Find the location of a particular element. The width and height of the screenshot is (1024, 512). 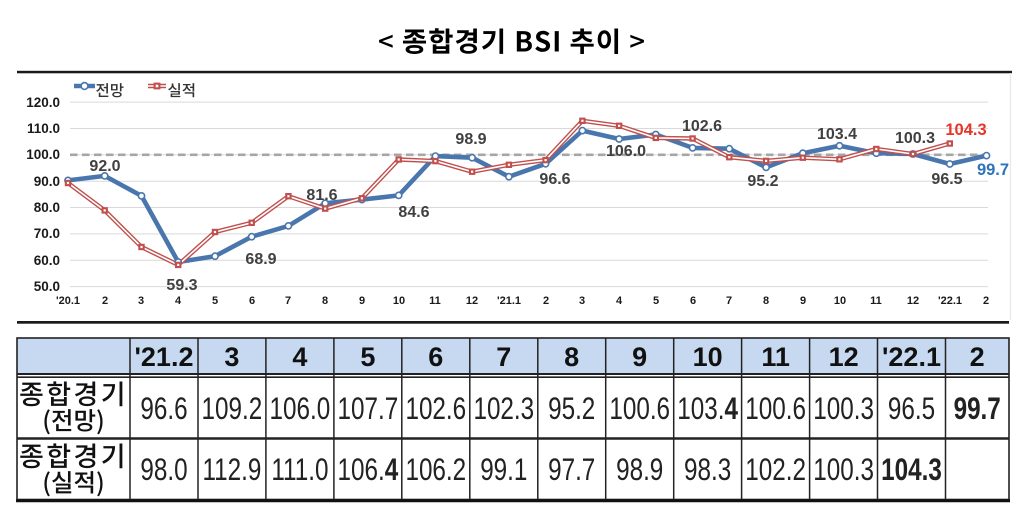

svg-text: 102.2 is located at coordinates (775, 469).